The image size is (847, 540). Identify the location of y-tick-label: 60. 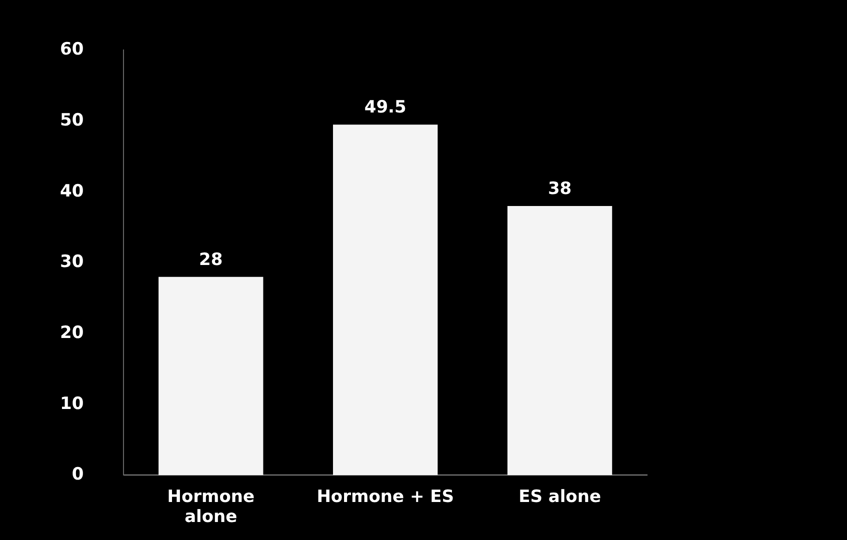
(72, 50).